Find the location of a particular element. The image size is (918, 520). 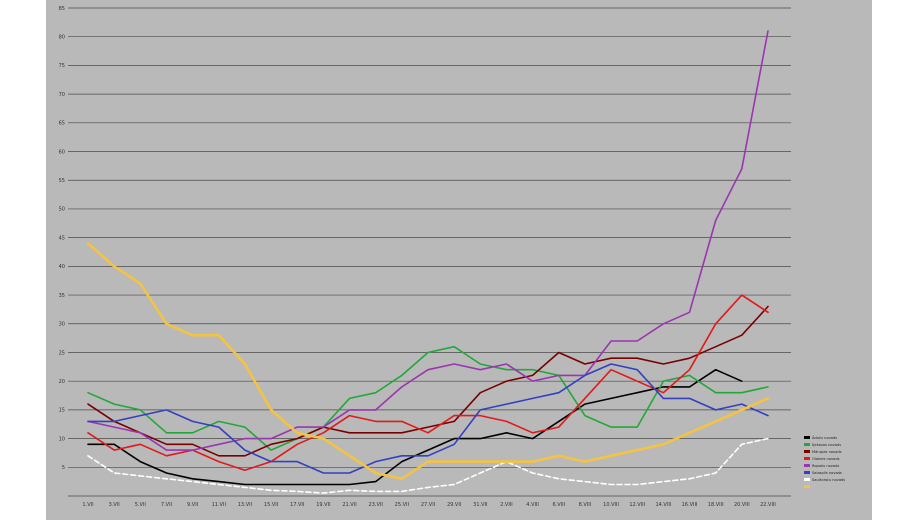

y-tick-label: 75 is located at coordinates (62, 66).